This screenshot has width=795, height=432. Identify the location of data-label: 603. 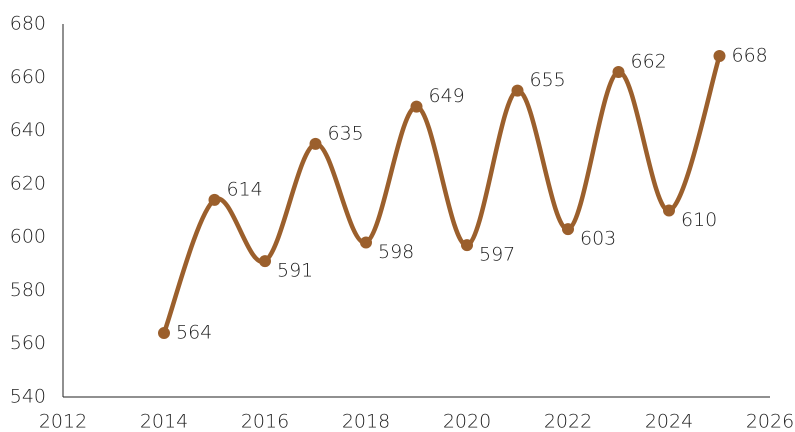
(598, 239).